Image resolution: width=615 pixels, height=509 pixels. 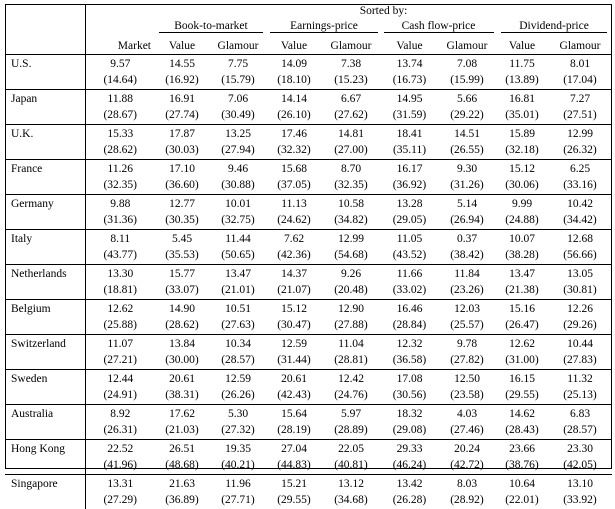 What do you see at coordinates (467, 325) in the screenshot?
I see `std-dev-value: (25.57)` at bounding box center [467, 325].